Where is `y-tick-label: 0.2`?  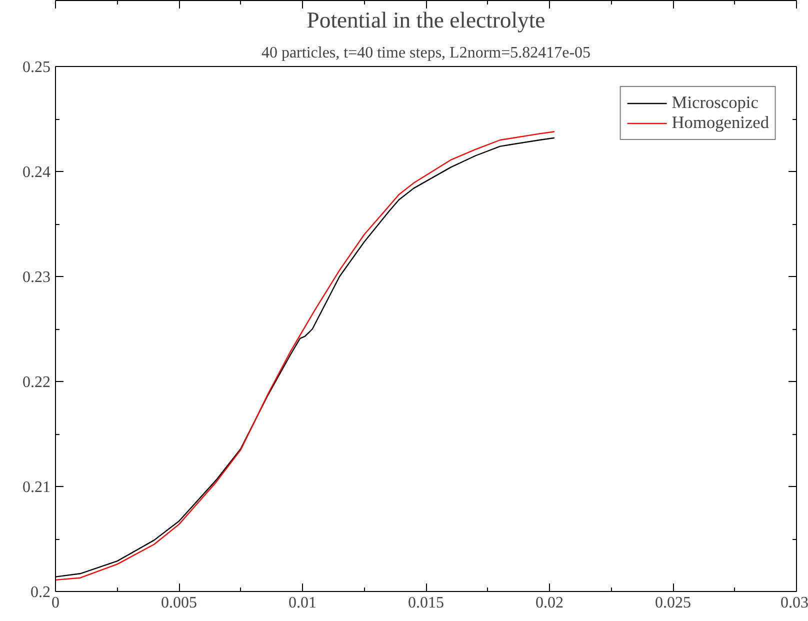
y-tick-label: 0.2 is located at coordinates (40, 592).